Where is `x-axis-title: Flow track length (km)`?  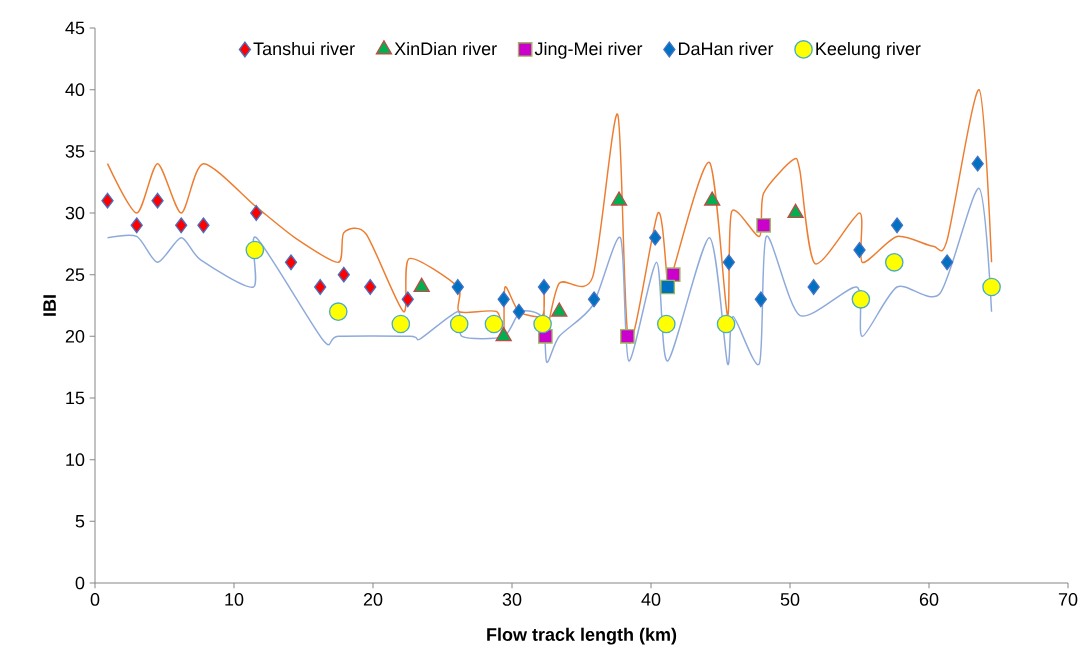 x-axis-title: Flow track length (km) is located at coordinates (582, 636).